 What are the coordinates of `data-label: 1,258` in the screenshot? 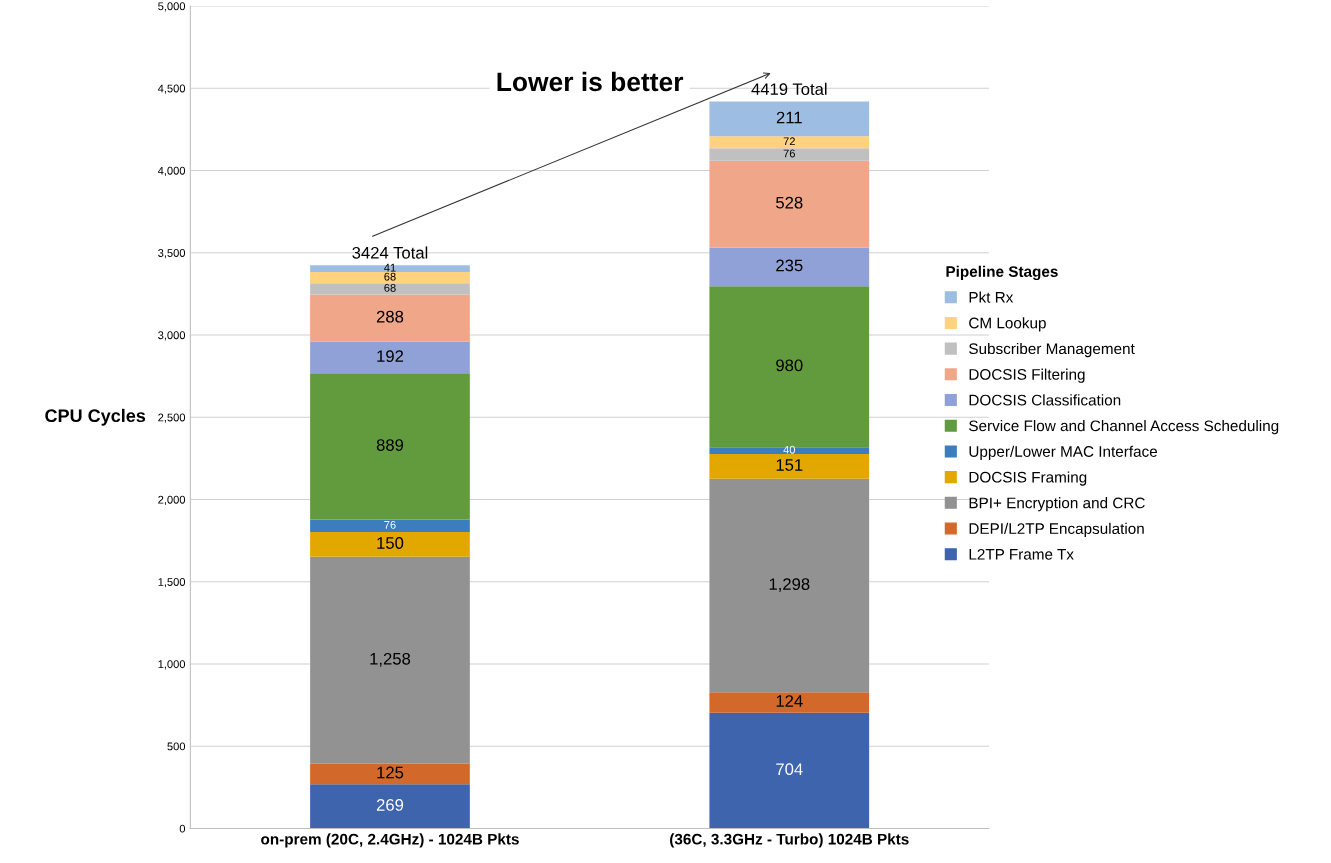 It's located at (390, 659).